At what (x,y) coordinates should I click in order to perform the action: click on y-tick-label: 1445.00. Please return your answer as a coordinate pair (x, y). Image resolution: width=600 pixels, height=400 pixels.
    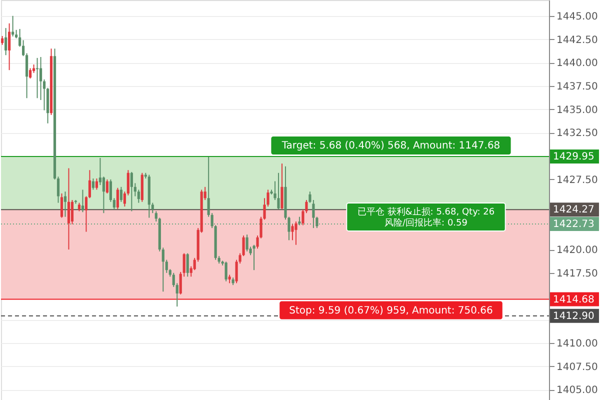
    Looking at the image, I should click on (577, 16).